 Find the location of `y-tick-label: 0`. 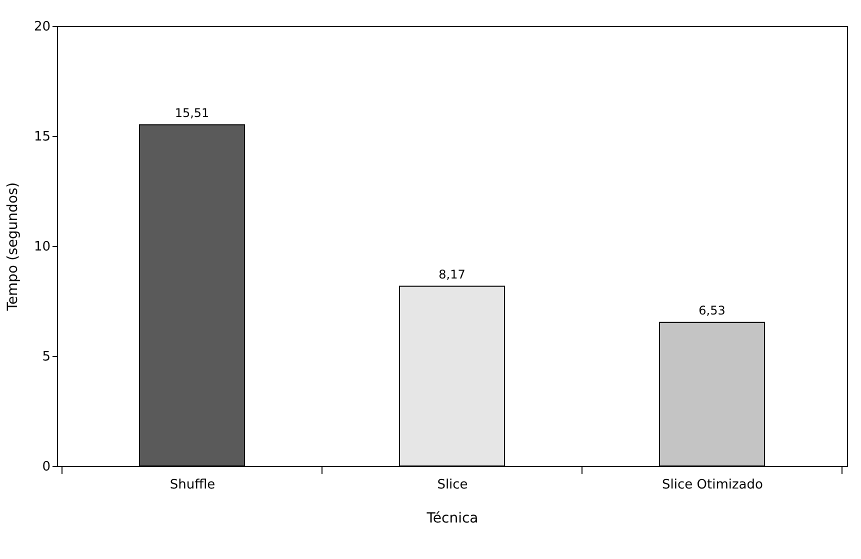

y-tick-label: 0 is located at coordinates (46, 467).